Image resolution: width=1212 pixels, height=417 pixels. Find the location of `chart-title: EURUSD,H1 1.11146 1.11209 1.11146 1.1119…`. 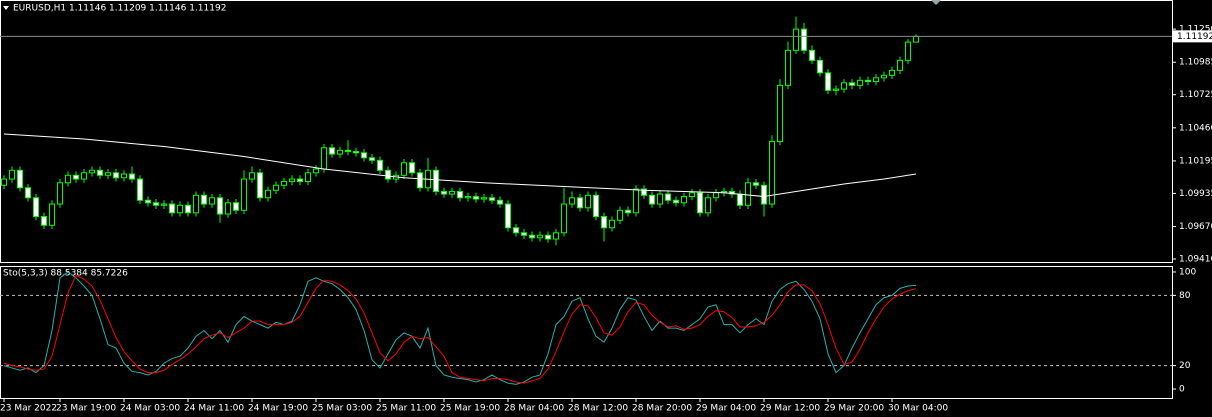

chart-title: EURUSD,H1 1.11146 1.11209 1.11146 1.1119… is located at coordinates (119, 9).